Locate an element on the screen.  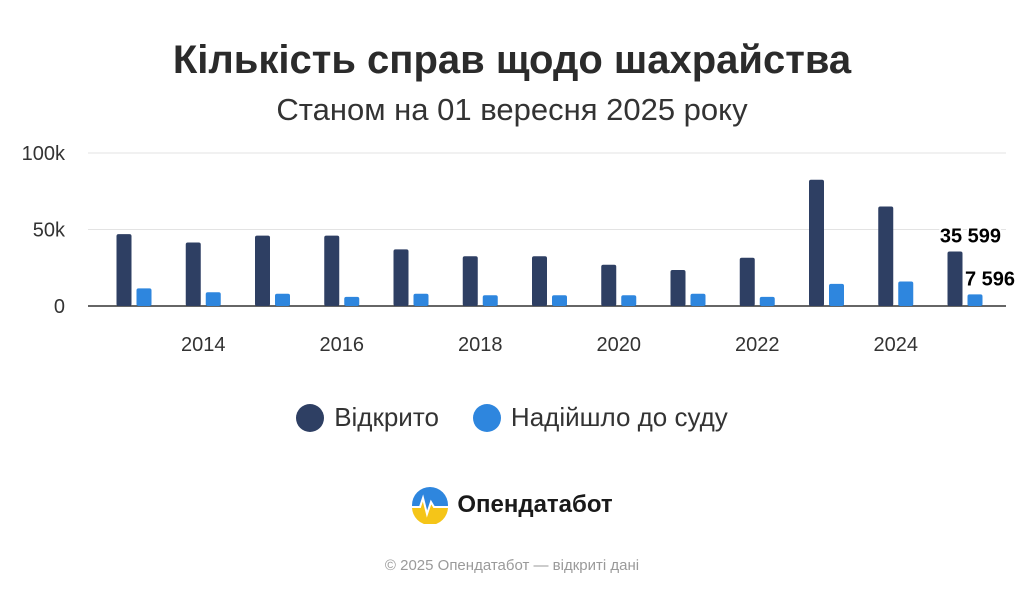
chart-title: Кількість справ щодо шахрайства is located at coordinates (512, 60).